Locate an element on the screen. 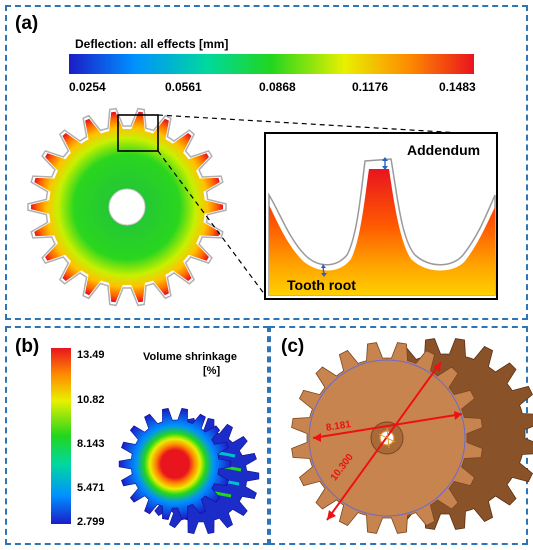 The image size is (533, 550). tooth-root-label: Tooth root is located at coordinates (321, 285).